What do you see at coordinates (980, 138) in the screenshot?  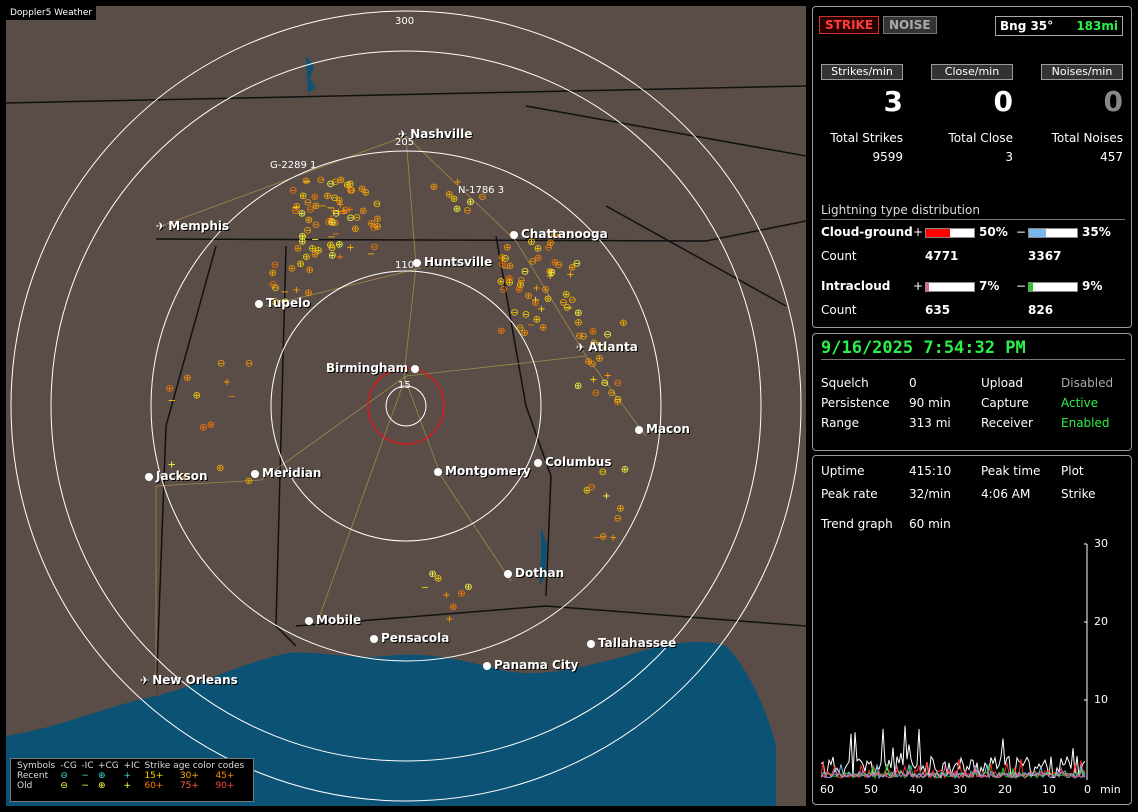 I see `total-close-label: Total Close` at bounding box center [980, 138].